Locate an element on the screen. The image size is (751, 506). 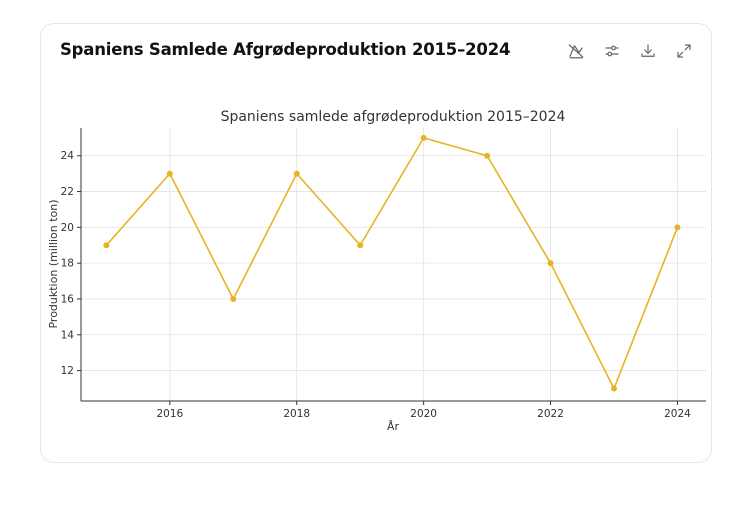
download-icon is located at coordinates (648, 50).